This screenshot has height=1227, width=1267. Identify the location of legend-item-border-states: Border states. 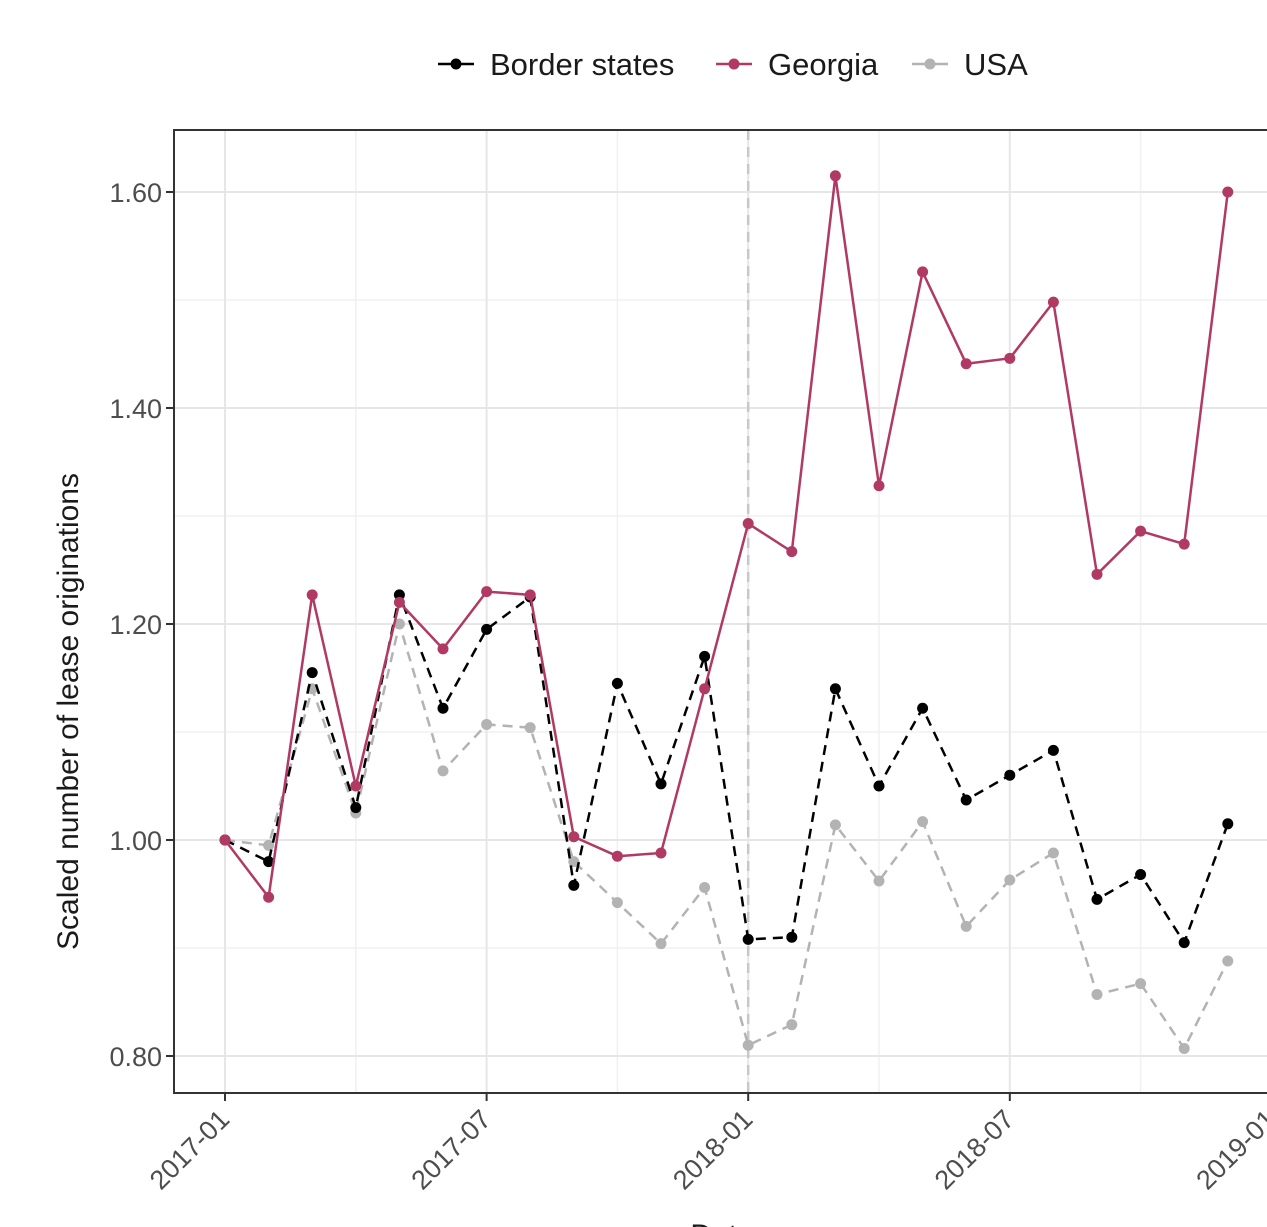
(556, 64).